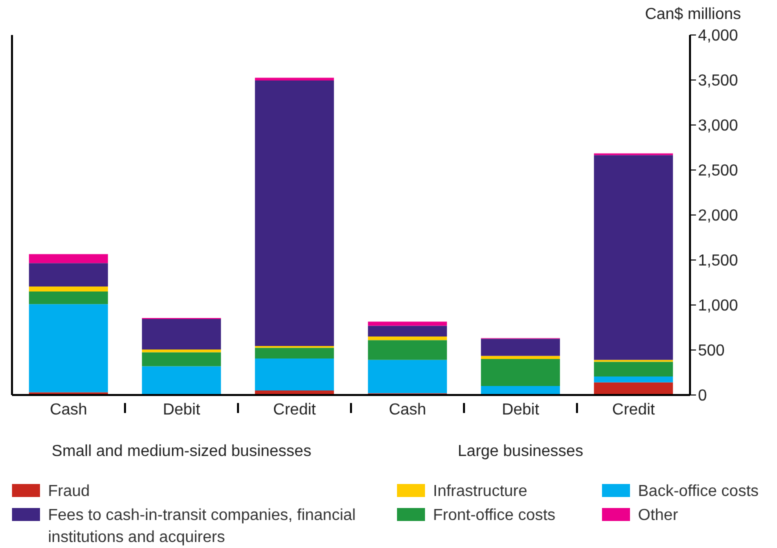 The height and width of the screenshot is (548, 777). What do you see at coordinates (658, 516) in the screenshot?
I see `legend-label: Other` at bounding box center [658, 516].